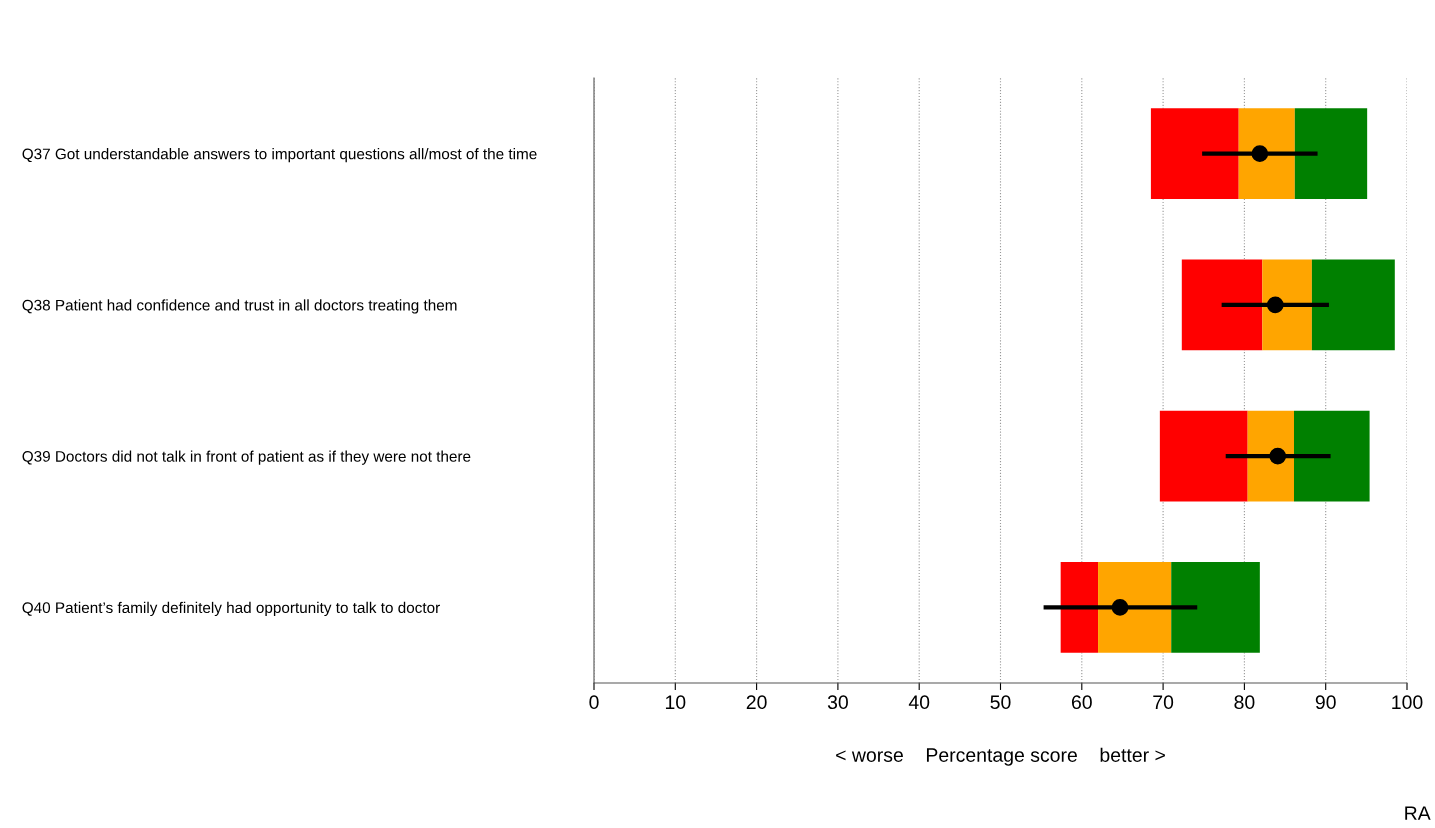  Describe the element at coordinates (1325, 702) in the screenshot. I see `x-tick-label: 90` at that location.